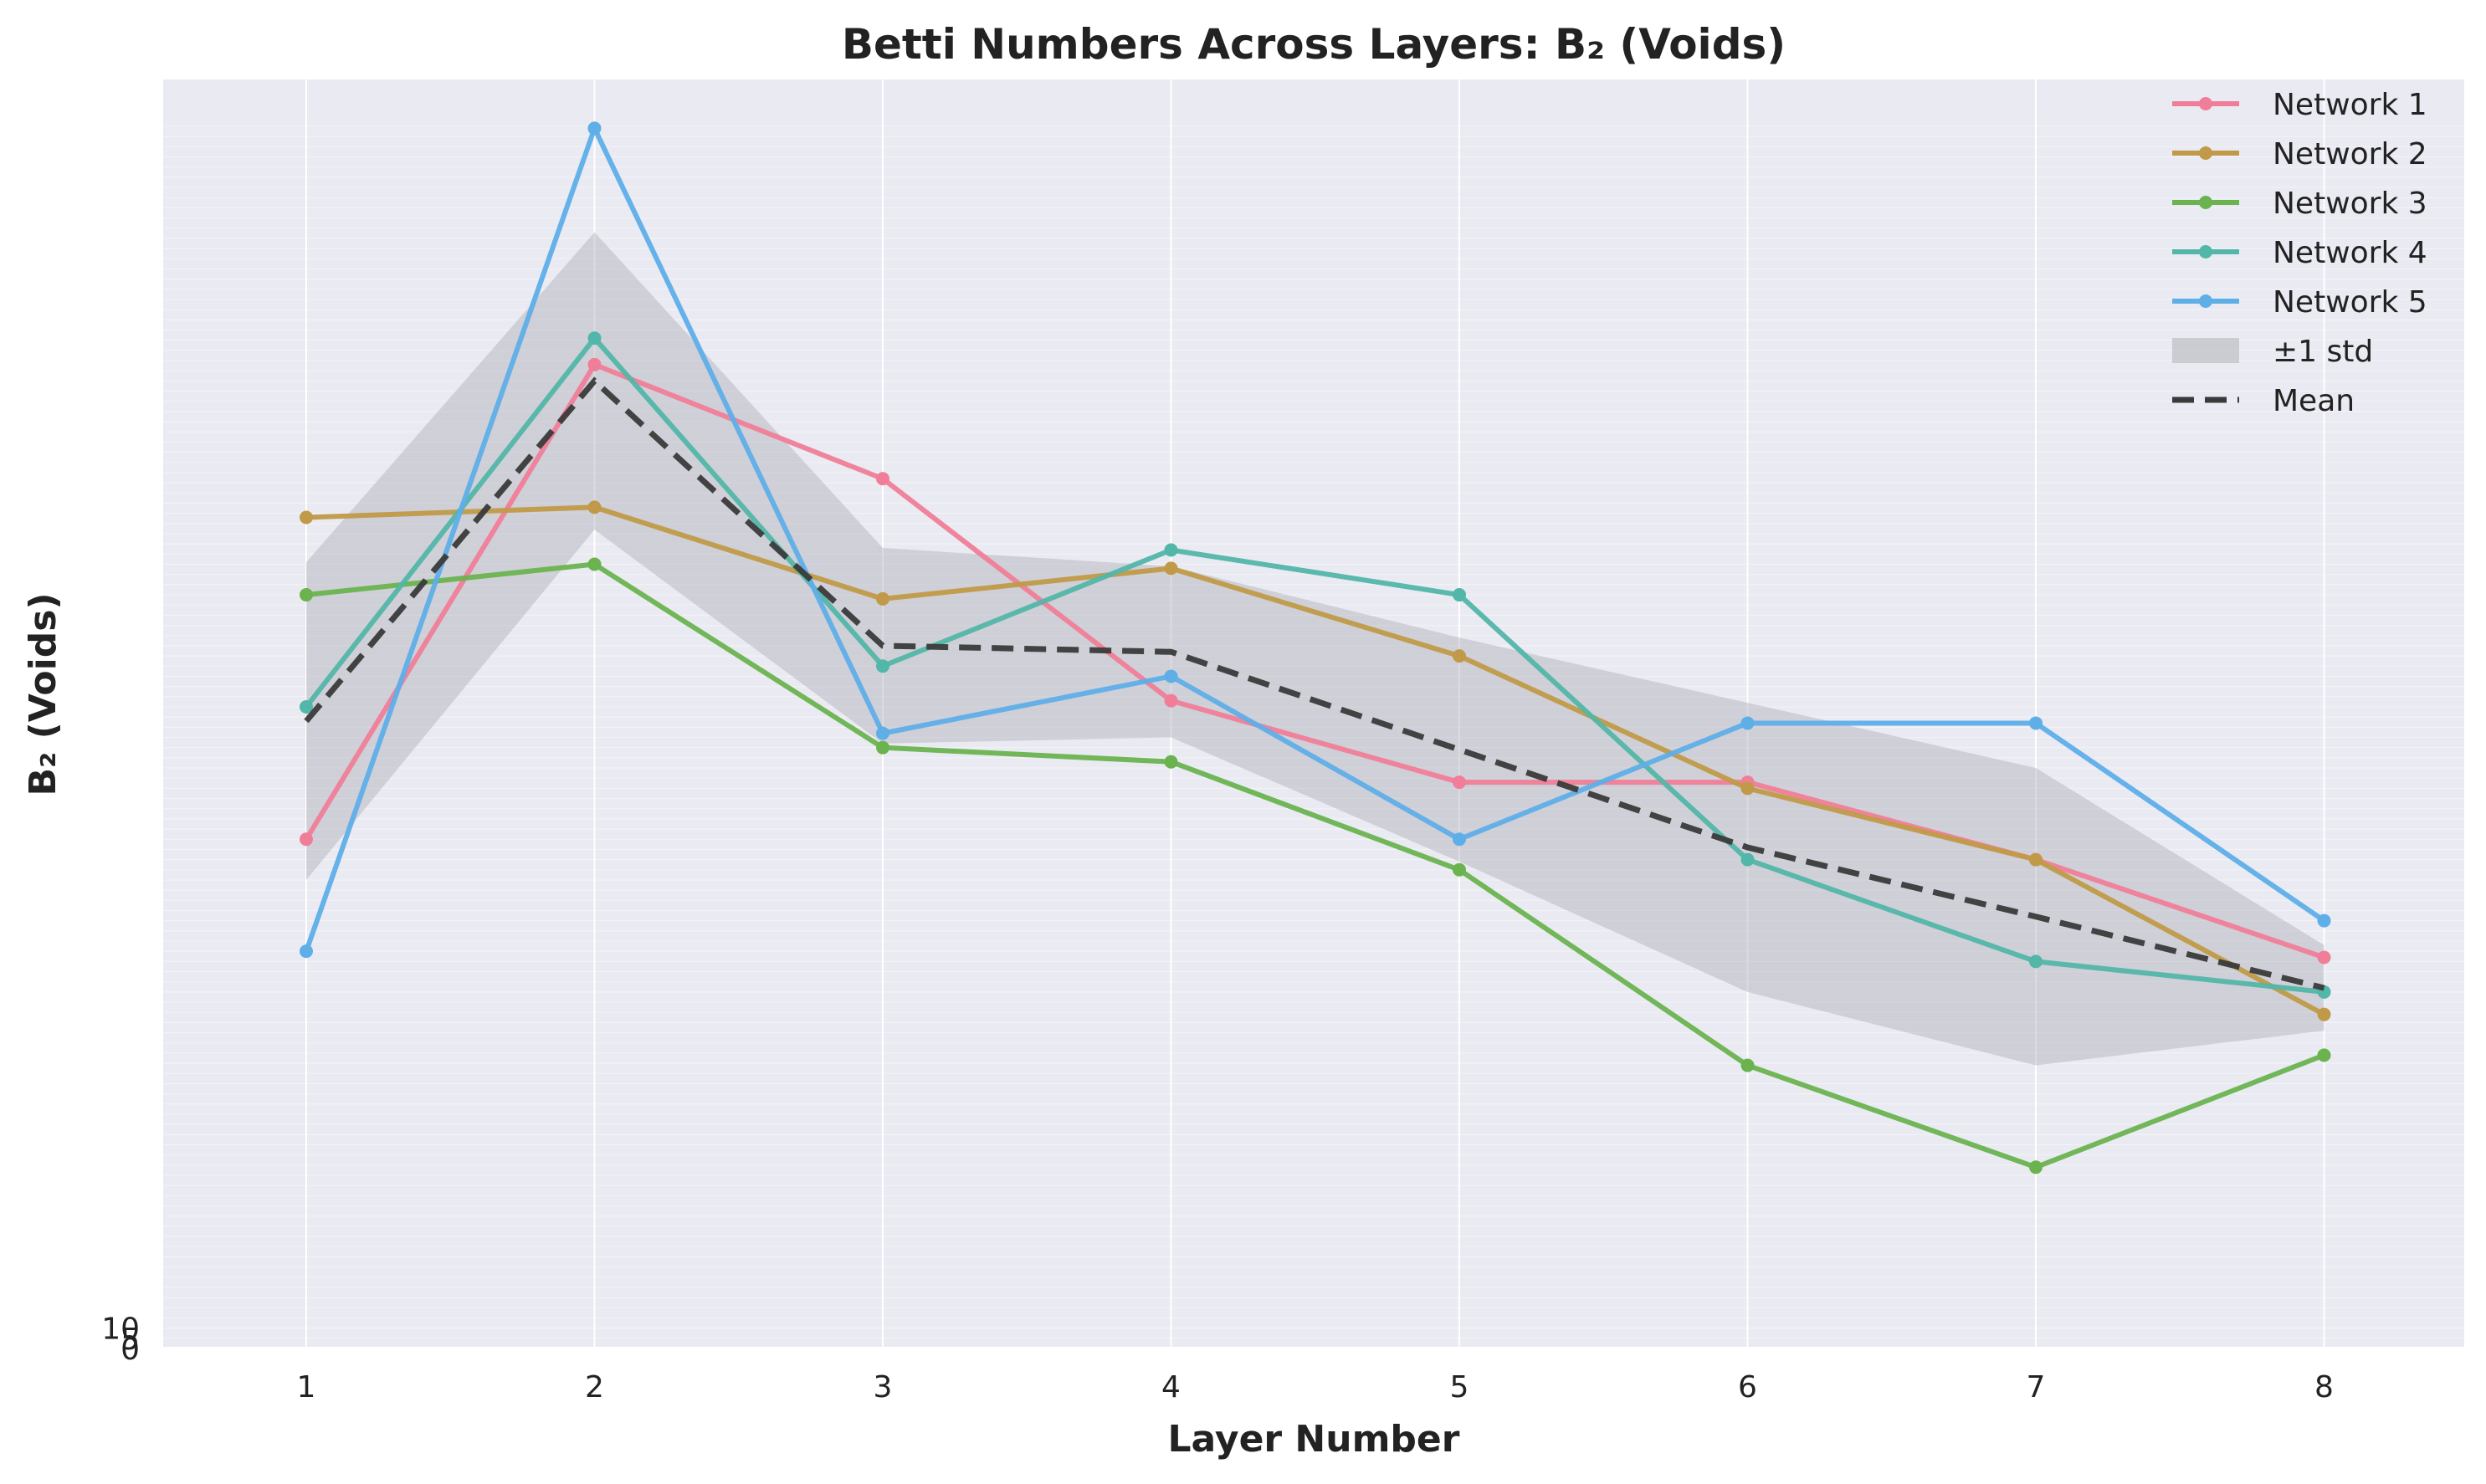 The width and height of the screenshot is (2486, 1484). I want to click on x-axis-ticks: 1 2 3 4 5 6 7 8, so click(1315, 1387).